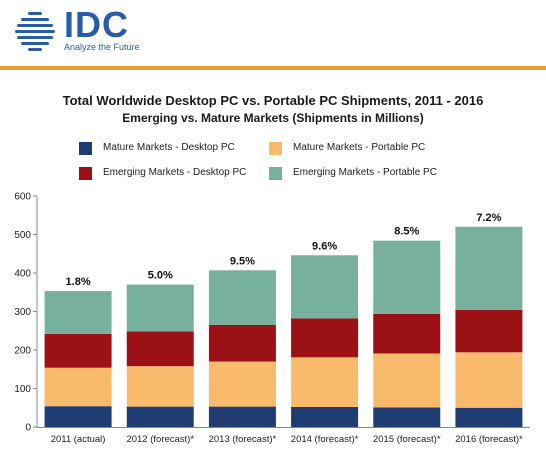 This screenshot has width=546, height=470. Describe the element at coordinates (488, 218) in the screenshot. I see `growth-annotation: 7.2%` at that location.